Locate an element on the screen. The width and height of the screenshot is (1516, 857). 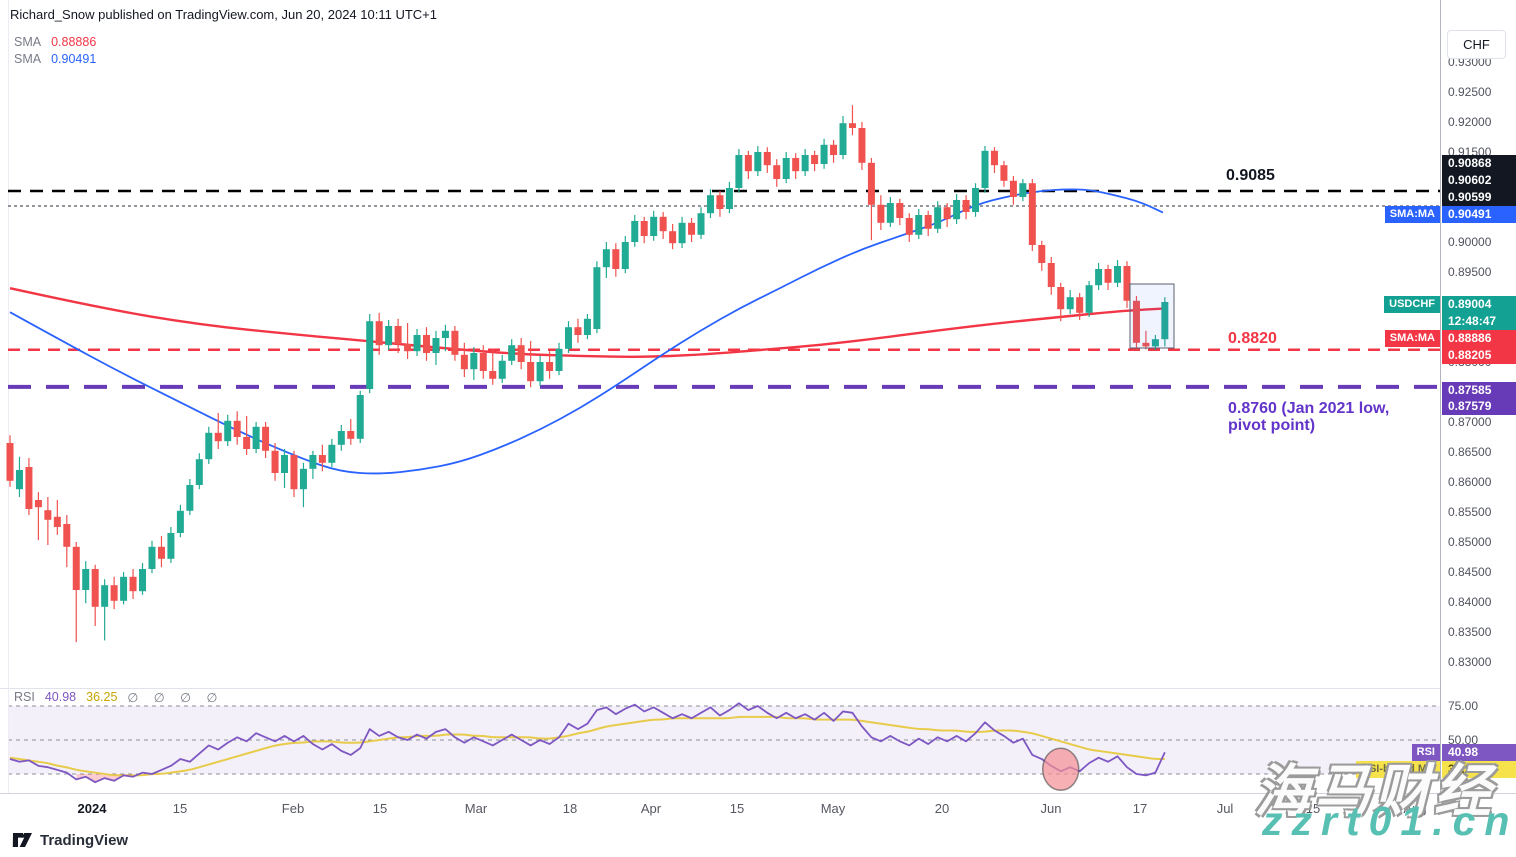
sma-slow-label: SMA is located at coordinates (28, 42).